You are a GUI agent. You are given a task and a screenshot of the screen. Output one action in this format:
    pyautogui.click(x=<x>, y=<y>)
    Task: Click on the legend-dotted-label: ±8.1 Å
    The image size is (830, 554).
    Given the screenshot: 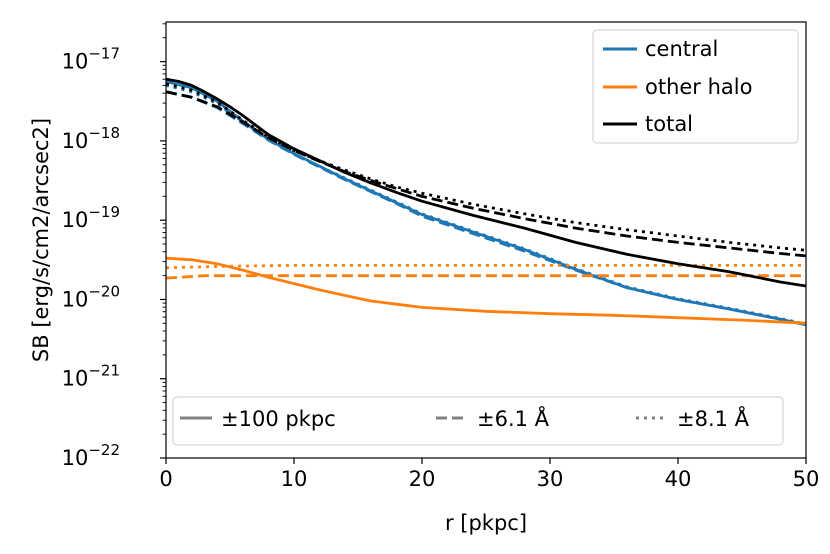 What is the action you would take?
    pyautogui.click(x=713, y=418)
    